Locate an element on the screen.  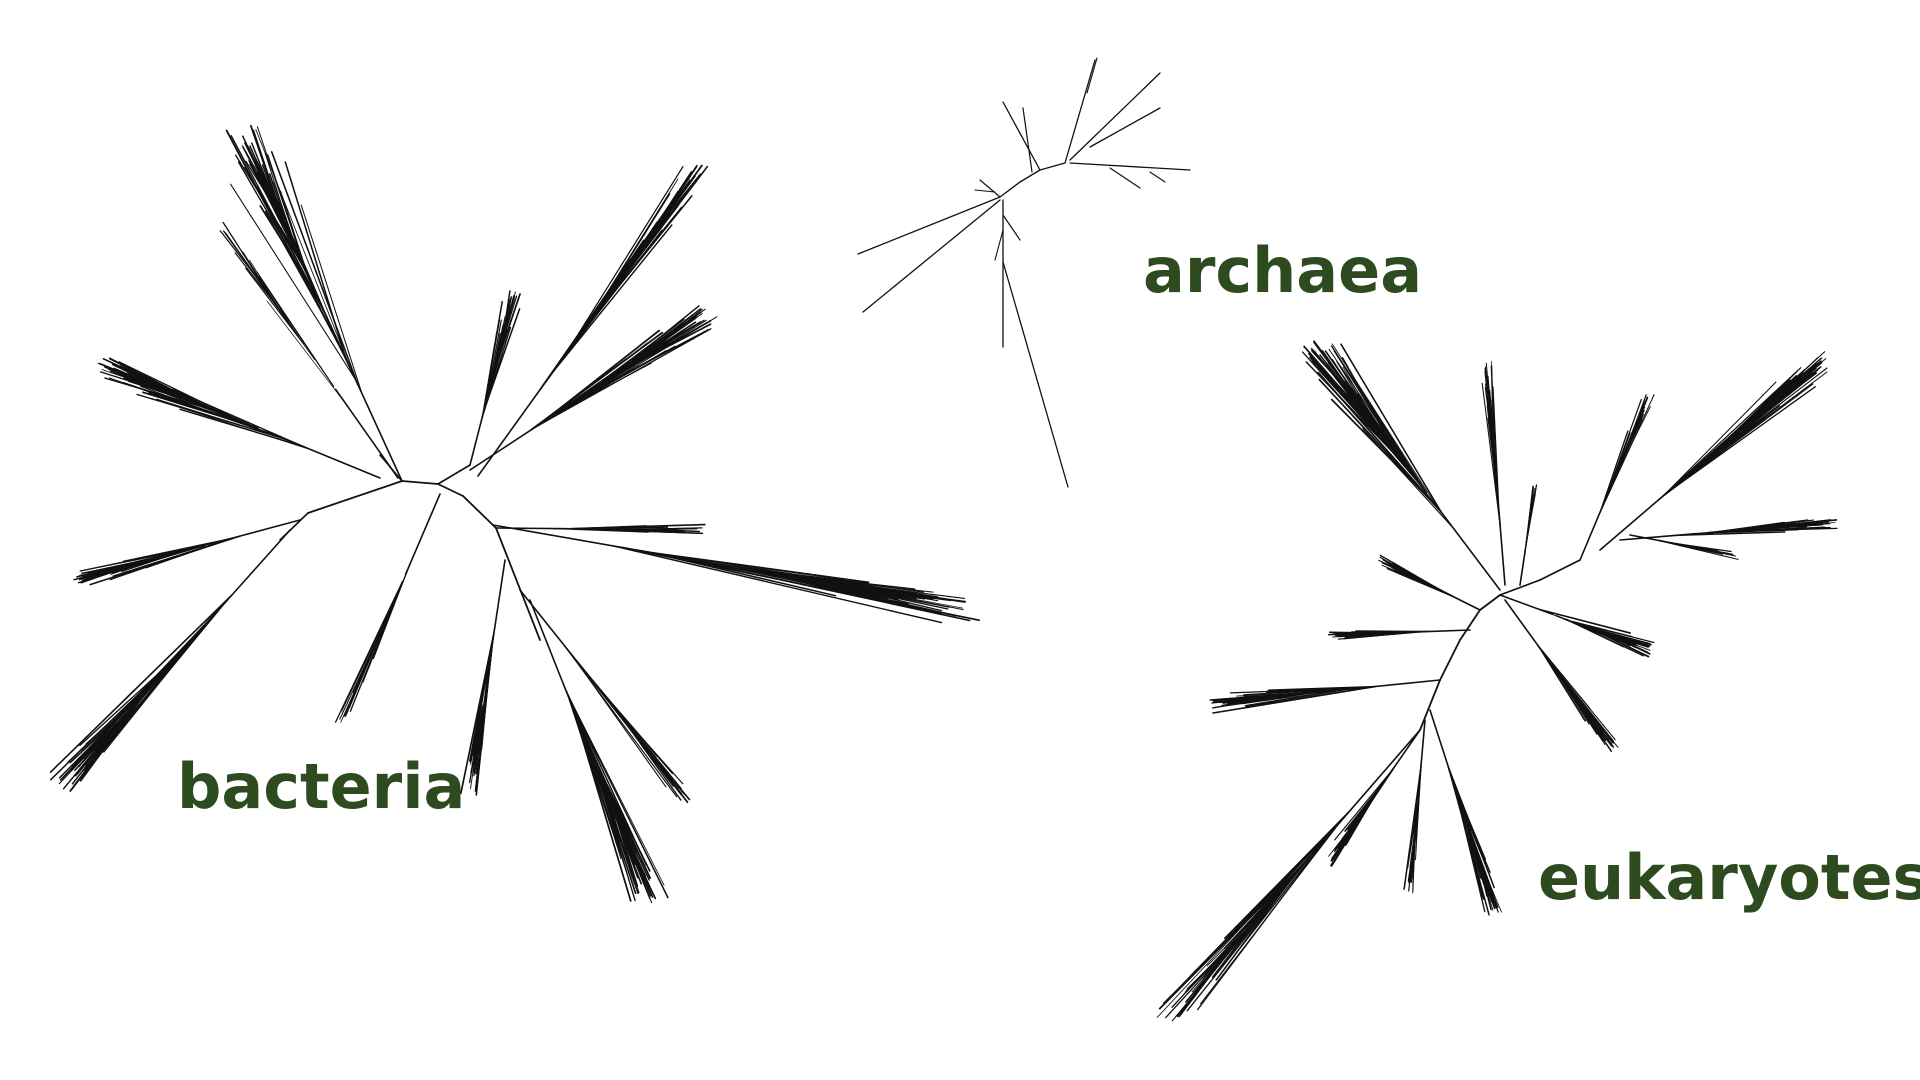
eukaryotes-clade-right2-branch is located at coordinates (1705, 549).